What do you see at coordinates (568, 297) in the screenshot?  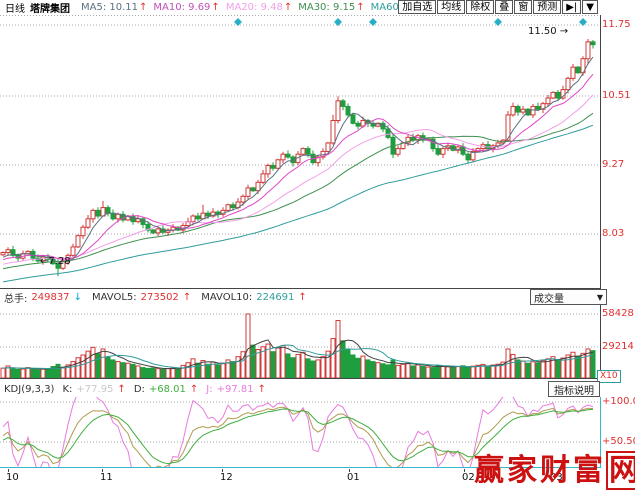 I see `volume-indicator-dropdown: 成交量 ▼` at bounding box center [568, 297].